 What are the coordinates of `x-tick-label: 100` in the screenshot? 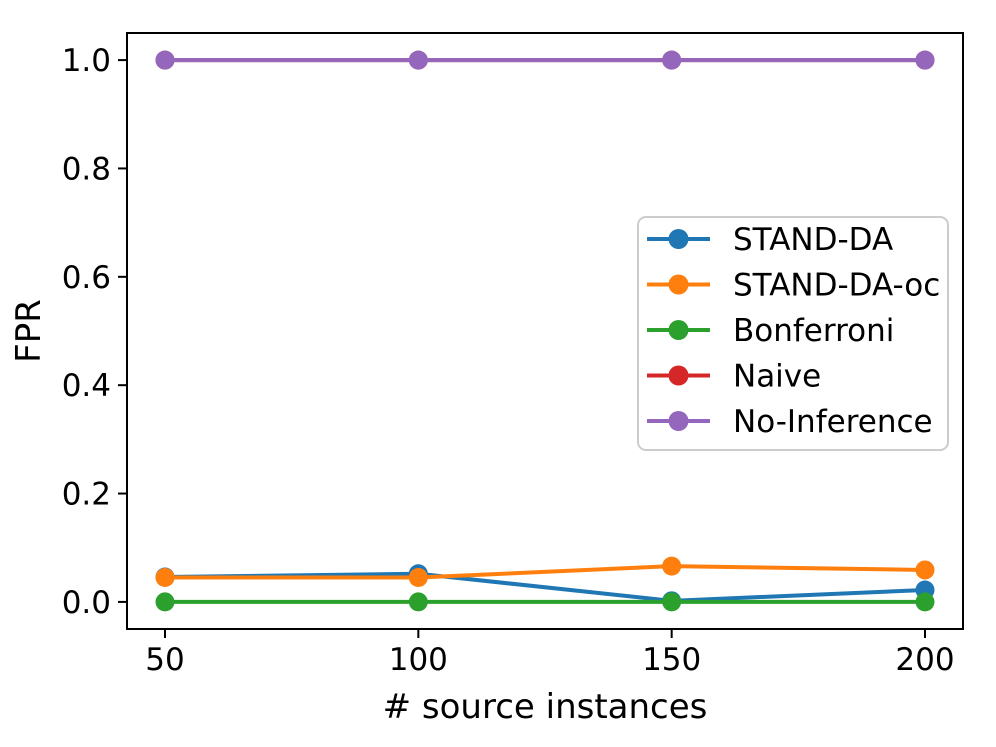 It's located at (418, 660).